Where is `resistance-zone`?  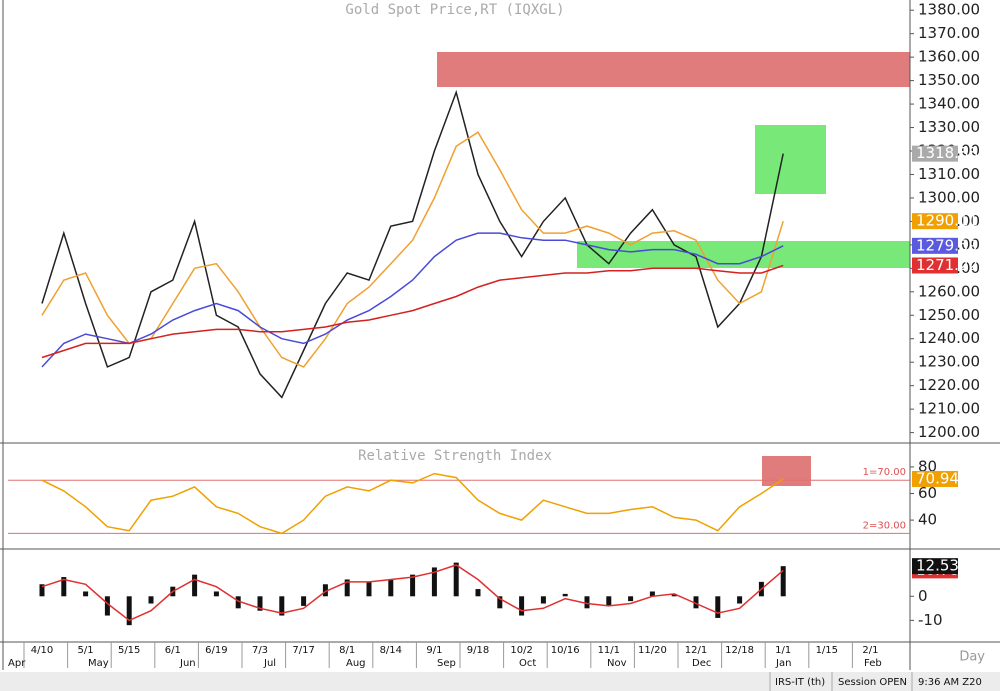 resistance-zone is located at coordinates (673, 69).